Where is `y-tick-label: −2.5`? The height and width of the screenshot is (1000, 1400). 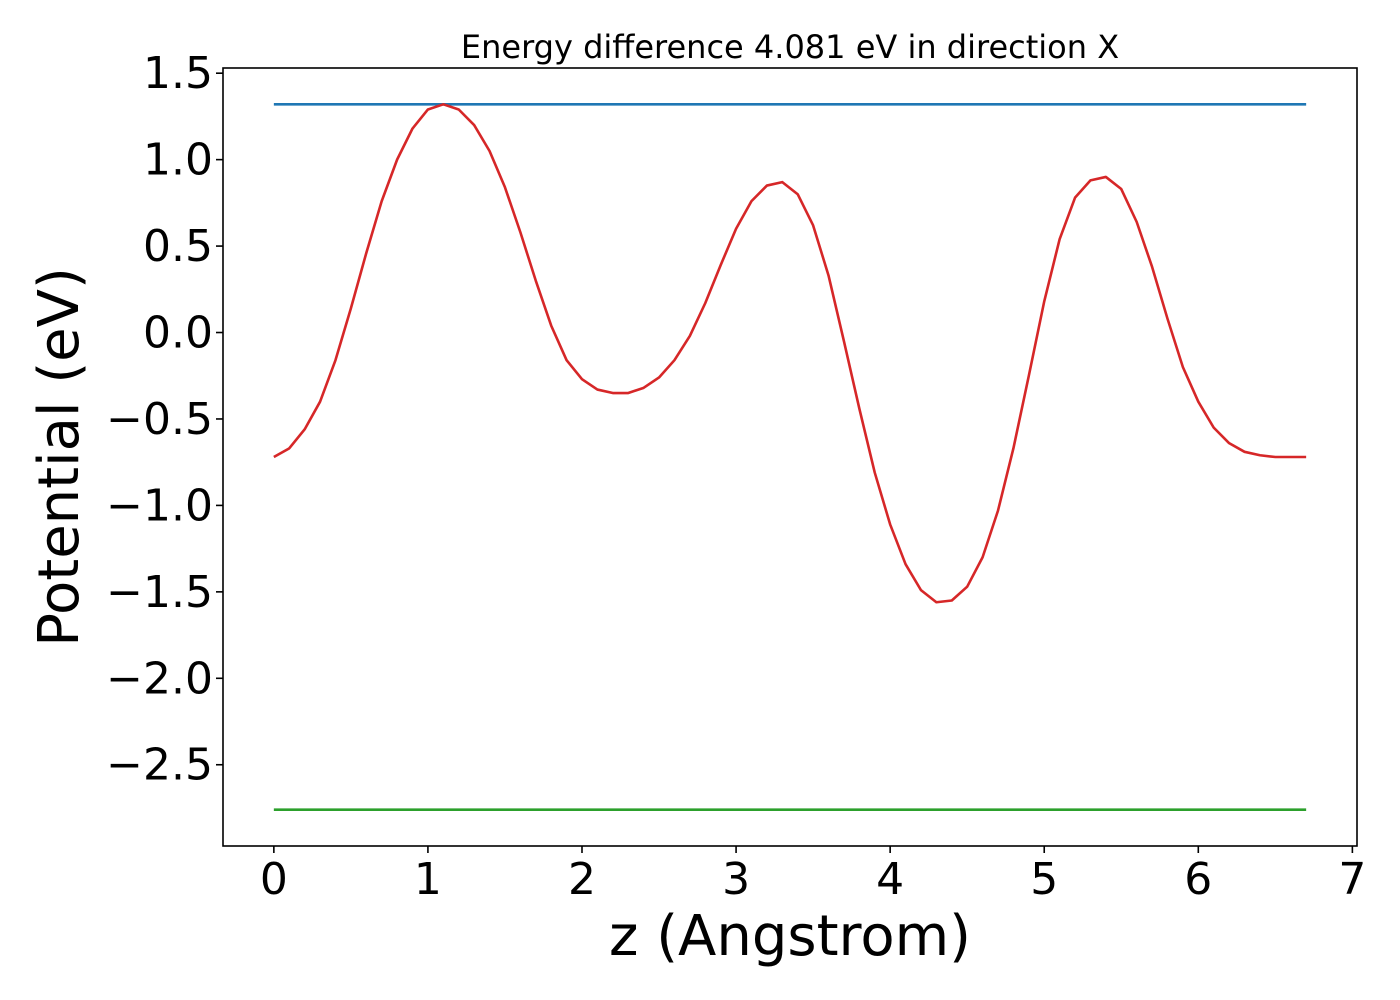 y-tick-label: −2.5 is located at coordinates (159, 765).